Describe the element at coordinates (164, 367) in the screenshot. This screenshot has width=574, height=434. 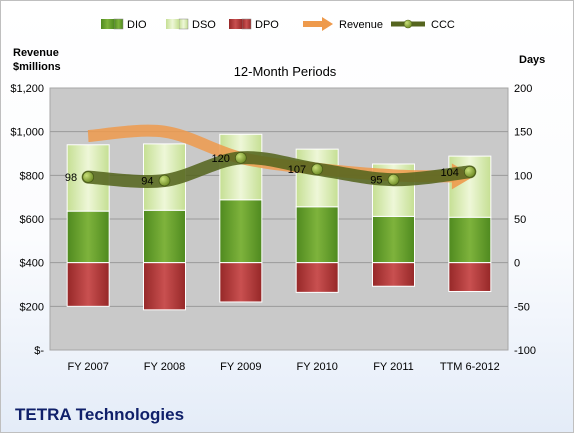
I see `category-label: FY 2008` at that location.